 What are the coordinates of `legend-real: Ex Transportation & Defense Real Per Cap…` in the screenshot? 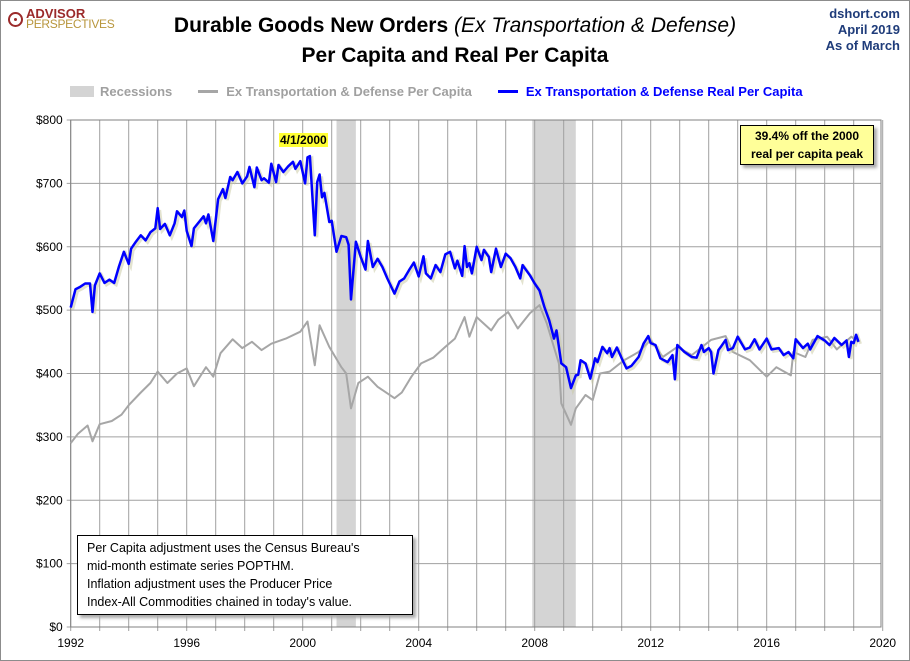 It's located at (650, 91).